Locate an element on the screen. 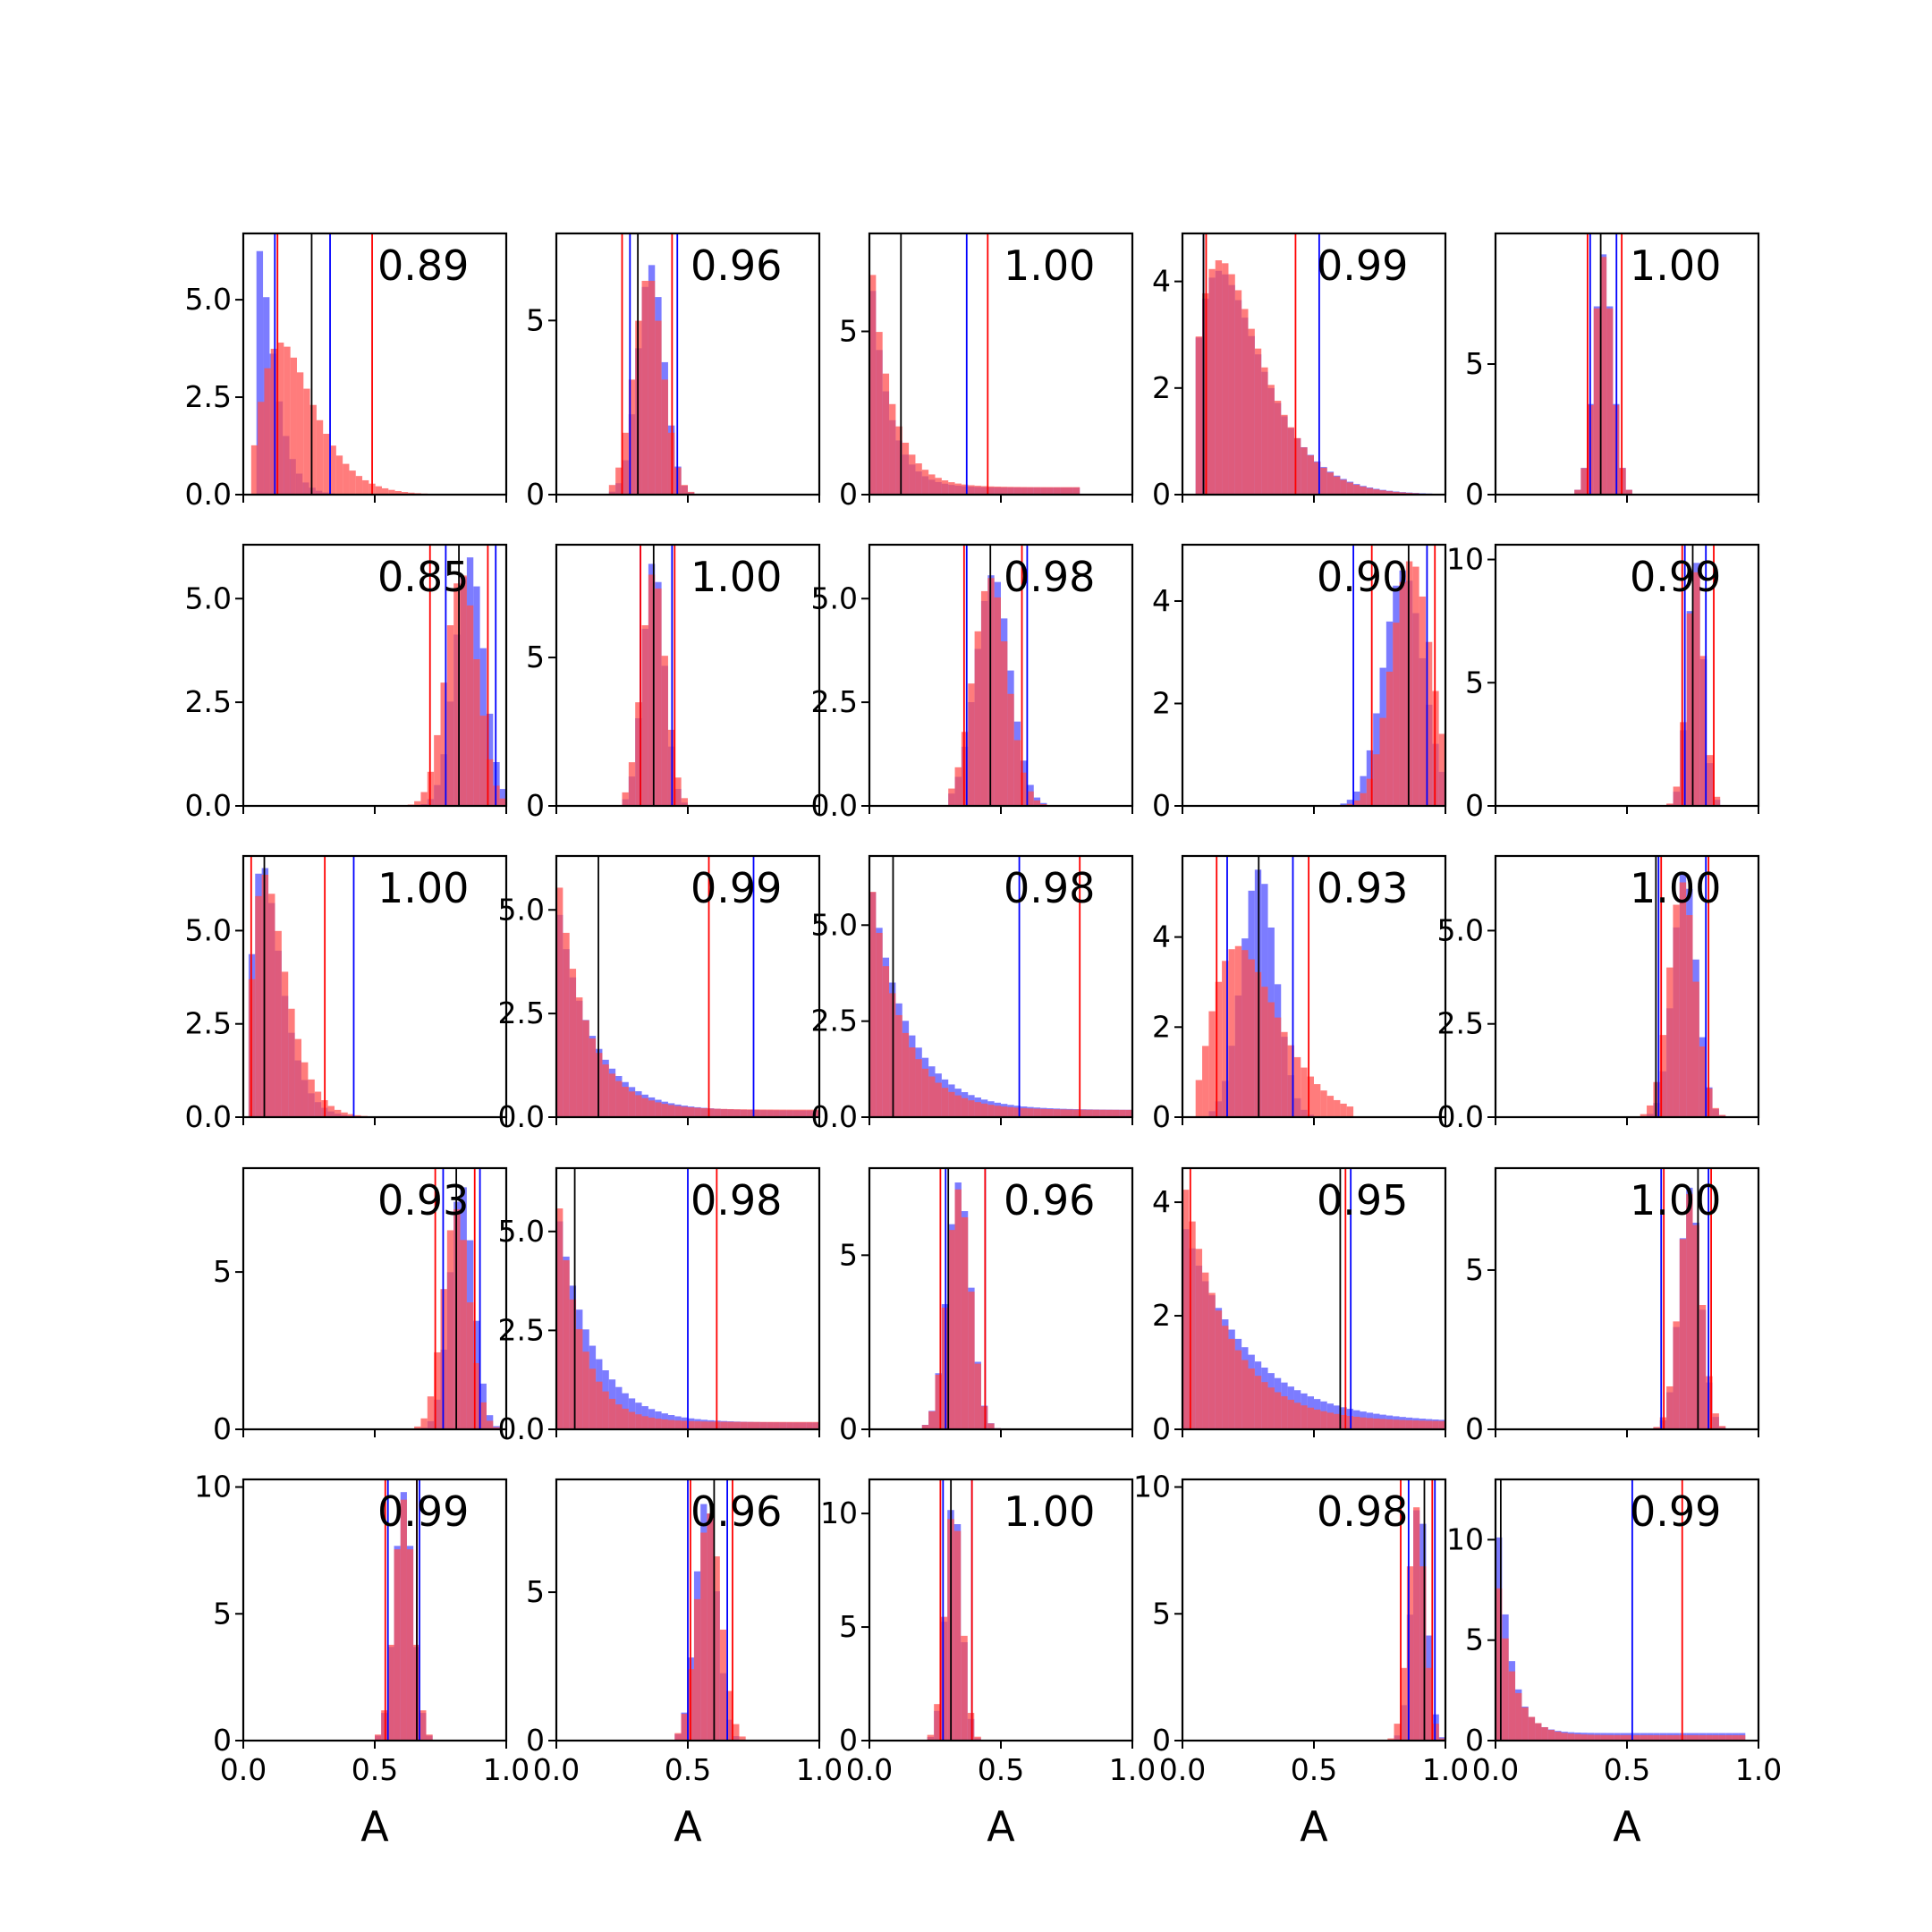  panel-r3-c5: 0.0 2.5 5.0 1.00 is located at coordinates (1598, 994).